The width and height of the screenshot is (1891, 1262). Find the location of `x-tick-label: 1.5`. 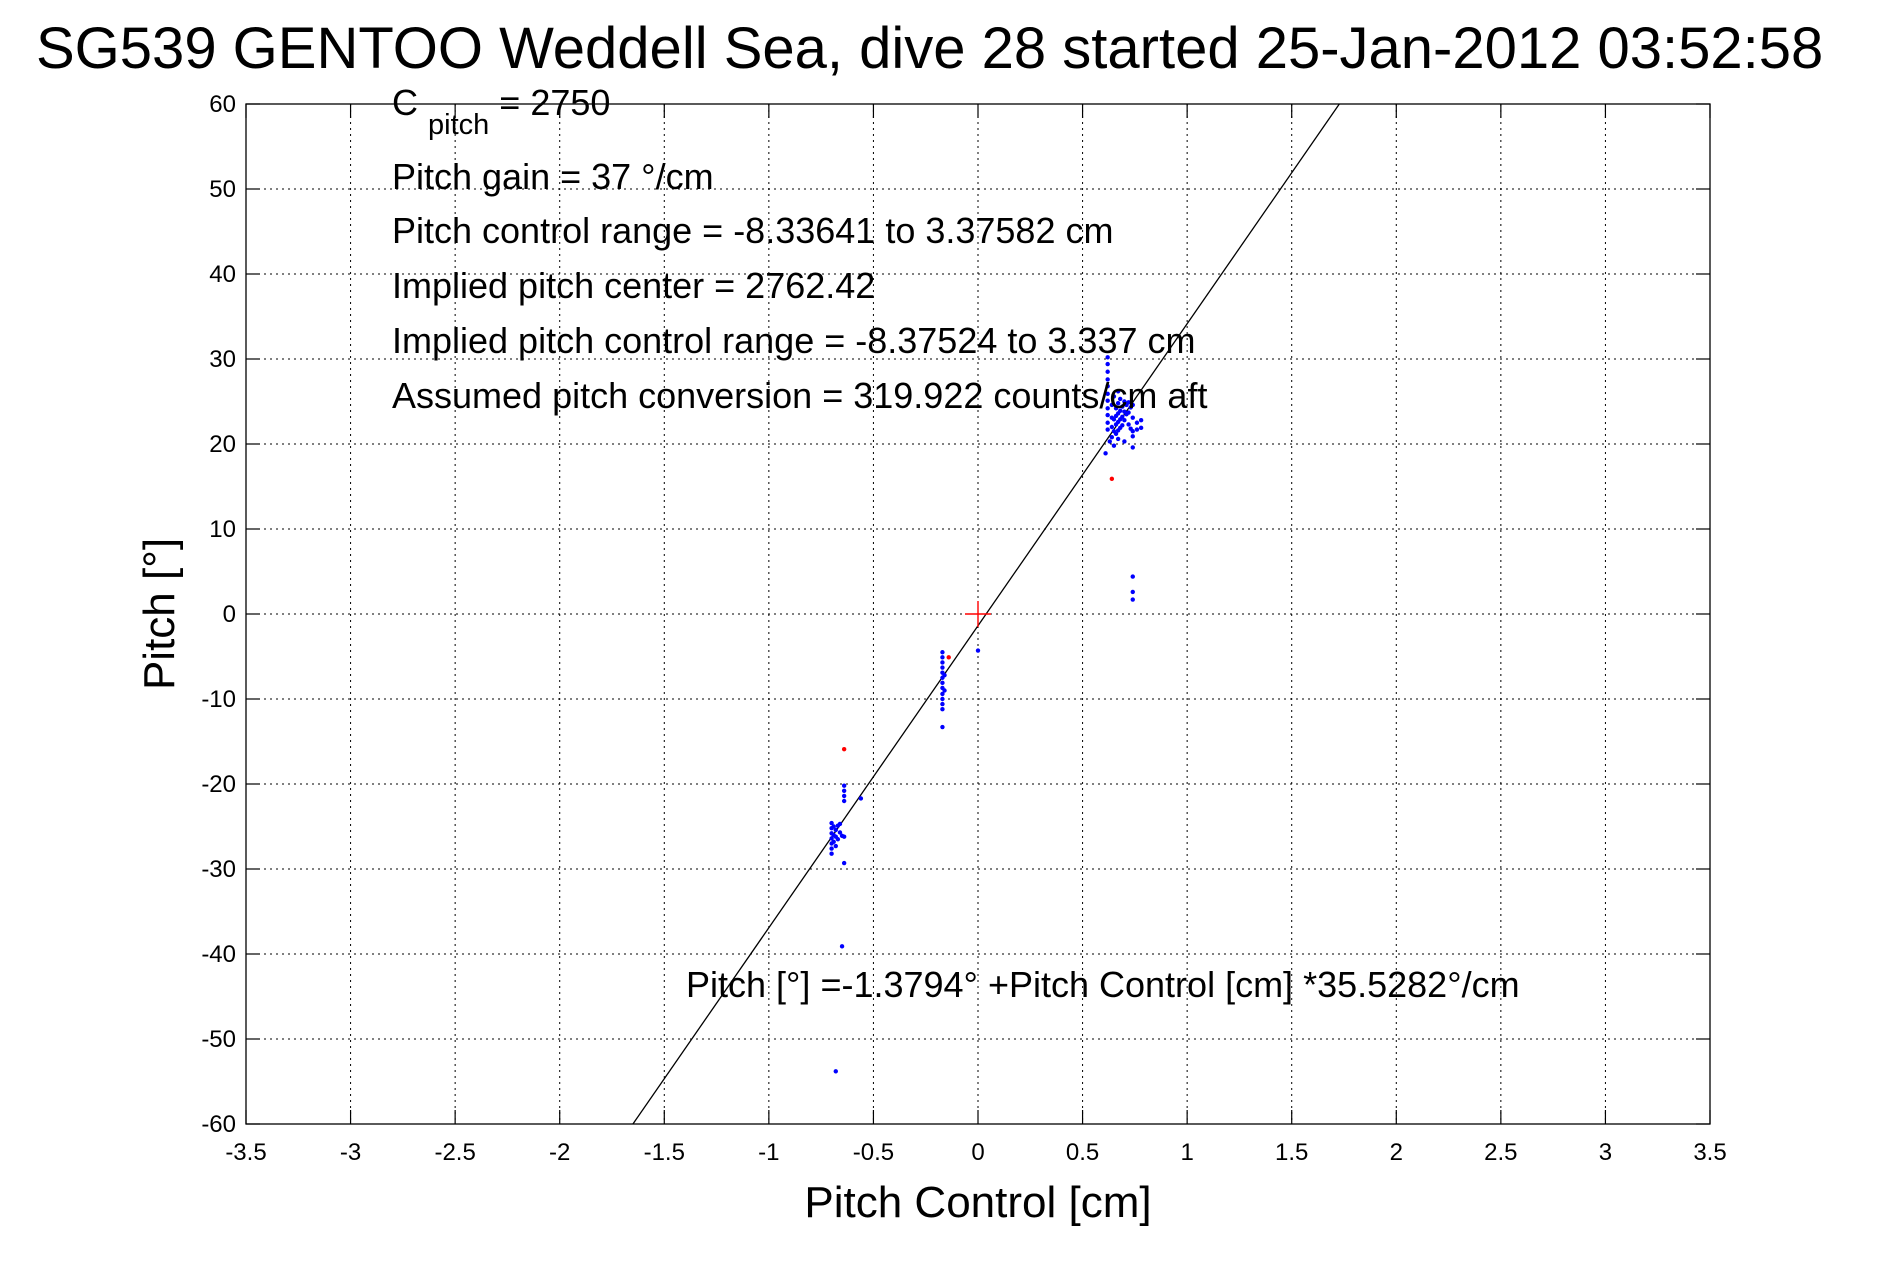

x-tick-label: 1.5 is located at coordinates (1291, 1152).